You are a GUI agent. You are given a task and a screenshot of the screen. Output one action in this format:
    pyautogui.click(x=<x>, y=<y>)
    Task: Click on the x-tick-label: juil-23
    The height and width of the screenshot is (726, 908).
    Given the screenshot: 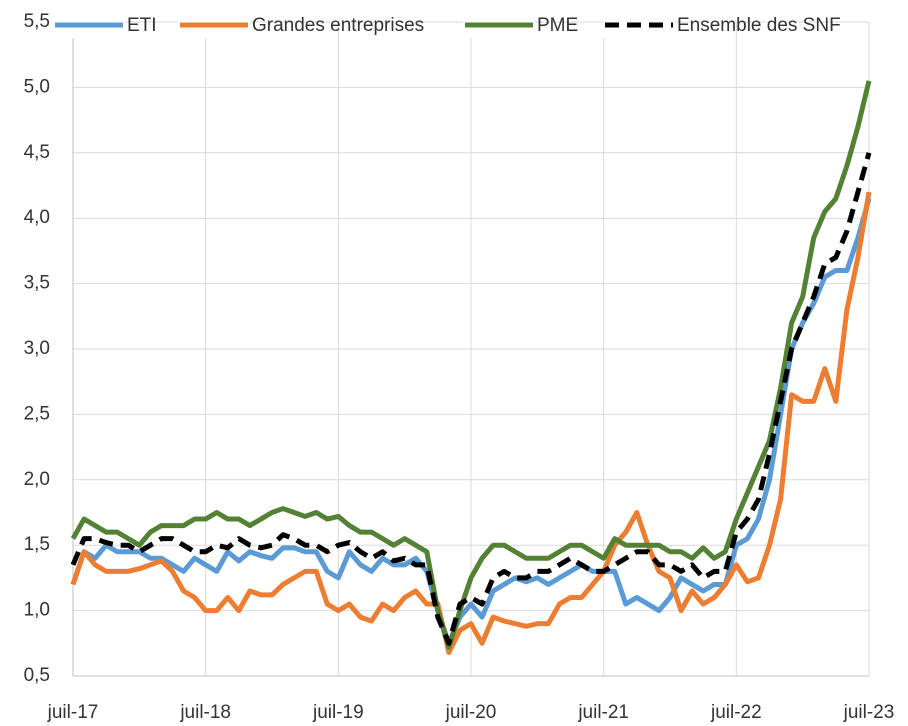 What is the action you would take?
    pyautogui.click(x=869, y=712)
    